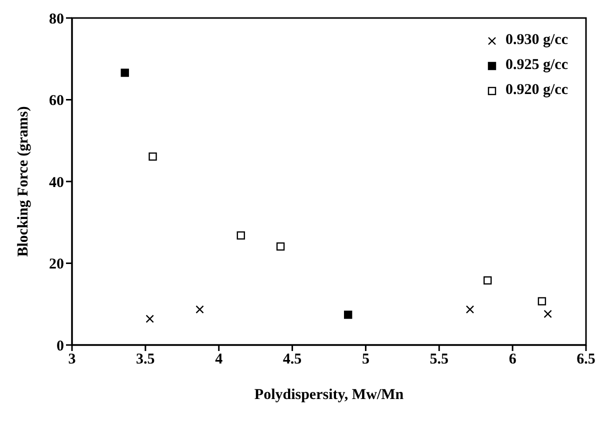 The width and height of the screenshot is (606, 421). Describe the element at coordinates (537, 90) in the screenshot. I see `legend-label: 0.920 g/cc` at that location.